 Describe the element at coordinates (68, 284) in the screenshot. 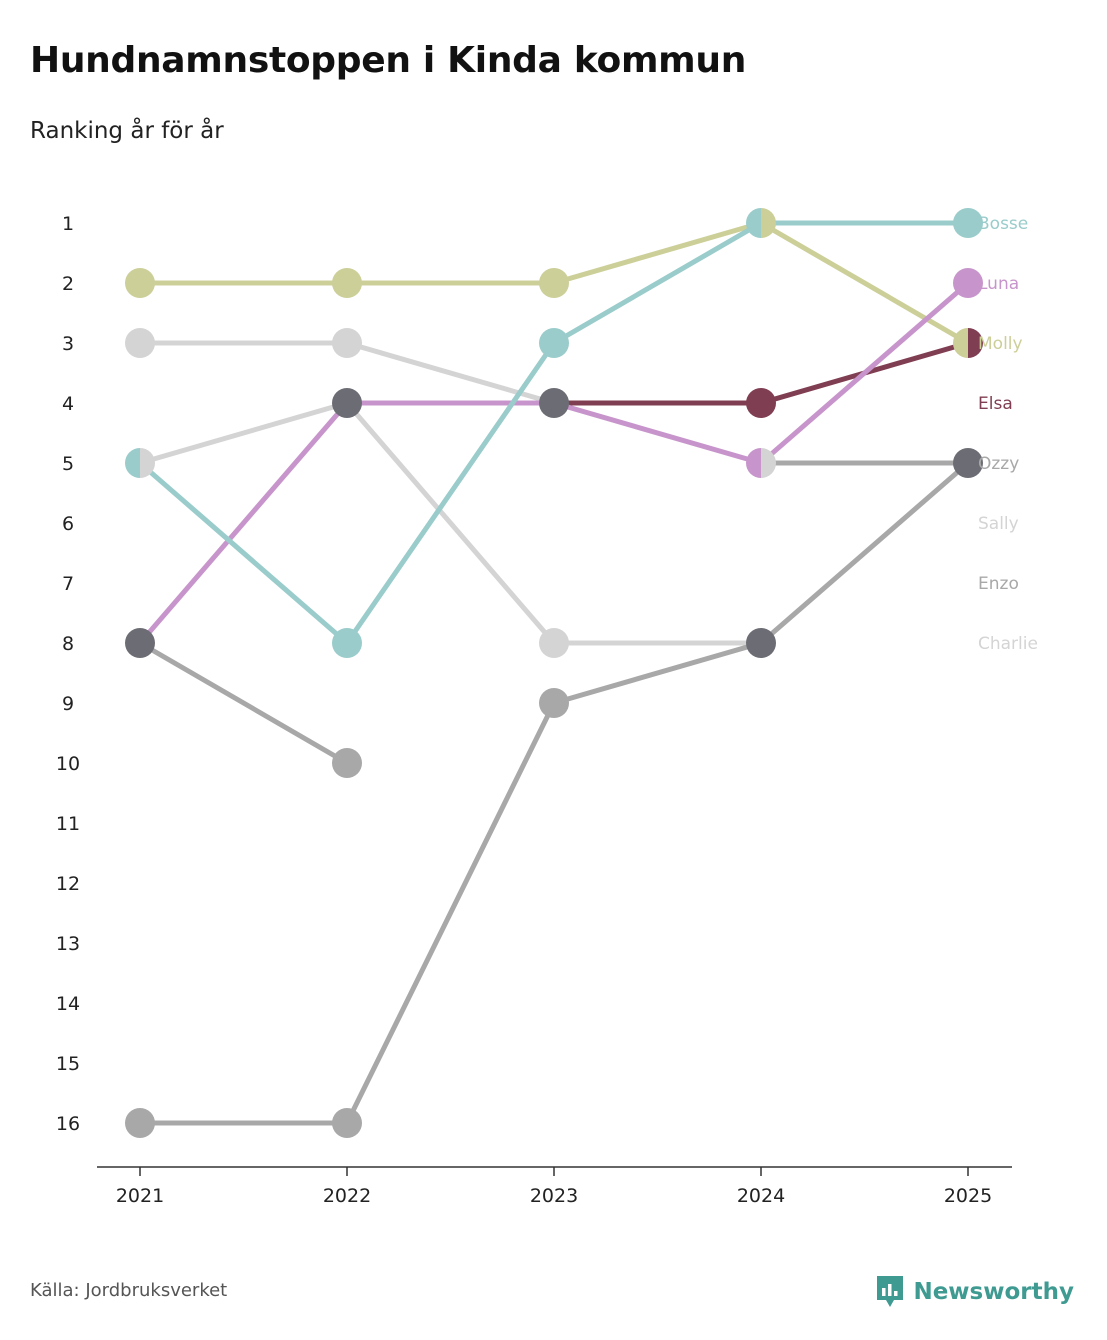

I see `y-tick-label: 2` at that location.